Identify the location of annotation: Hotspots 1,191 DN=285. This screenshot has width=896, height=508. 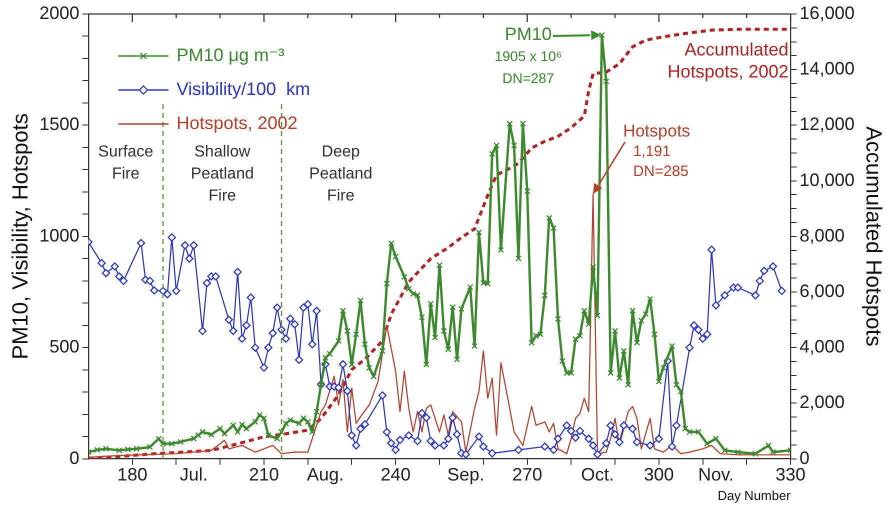
(656, 151).